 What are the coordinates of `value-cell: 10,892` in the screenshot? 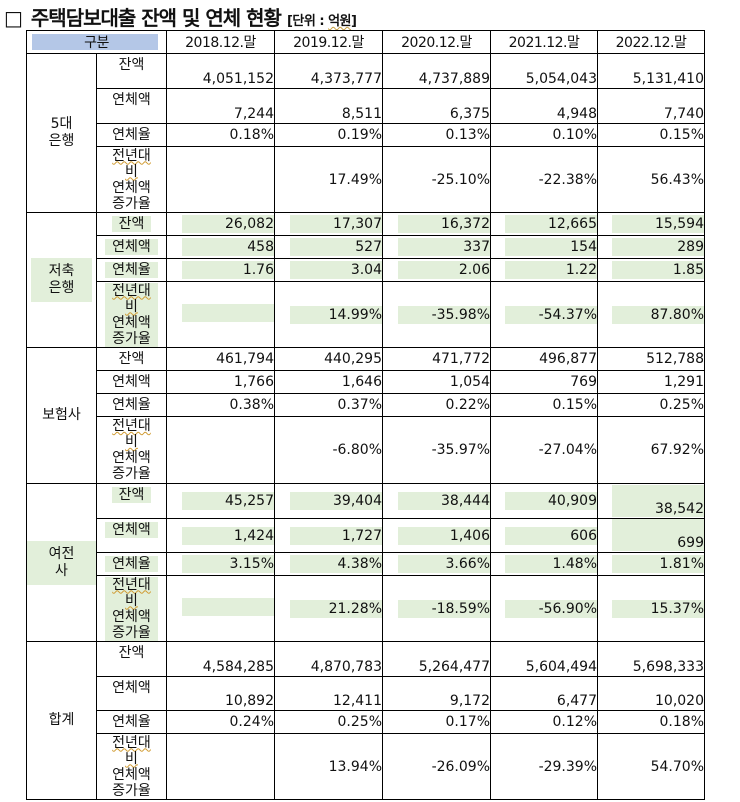 It's located at (220, 693).